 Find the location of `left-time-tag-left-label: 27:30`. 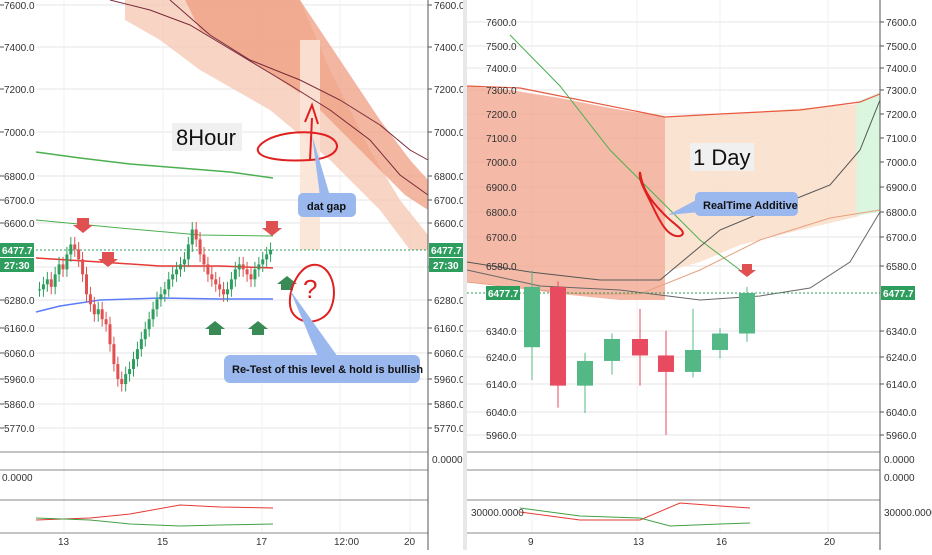

left-time-tag-left-label: 27:30 is located at coordinates (17, 266).